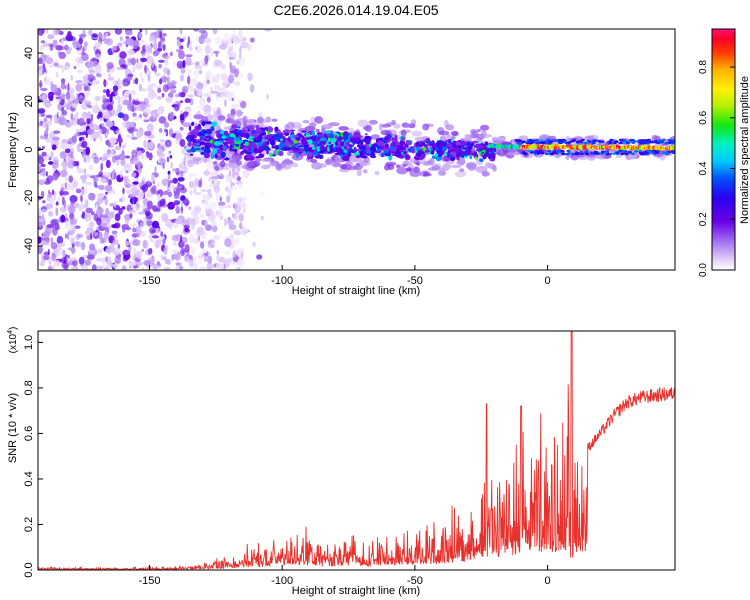 The image size is (750, 600). Describe the element at coordinates (29, 433) in the screenshot. I see `y-tick-label: 0.6` at that location.